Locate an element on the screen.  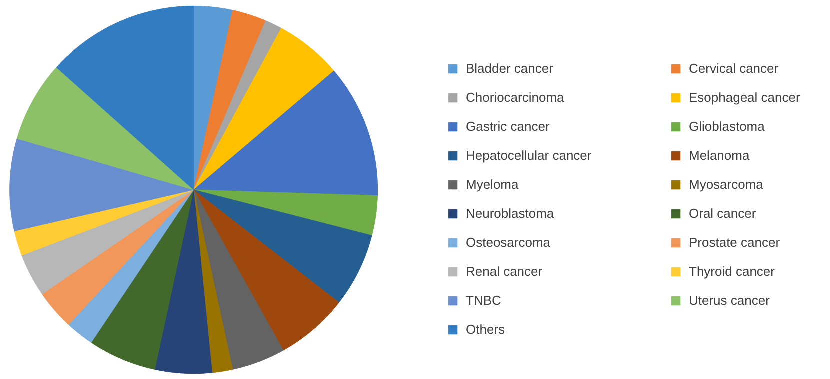
legend-label: Bladder cancer is located at coordinates (510, 68).